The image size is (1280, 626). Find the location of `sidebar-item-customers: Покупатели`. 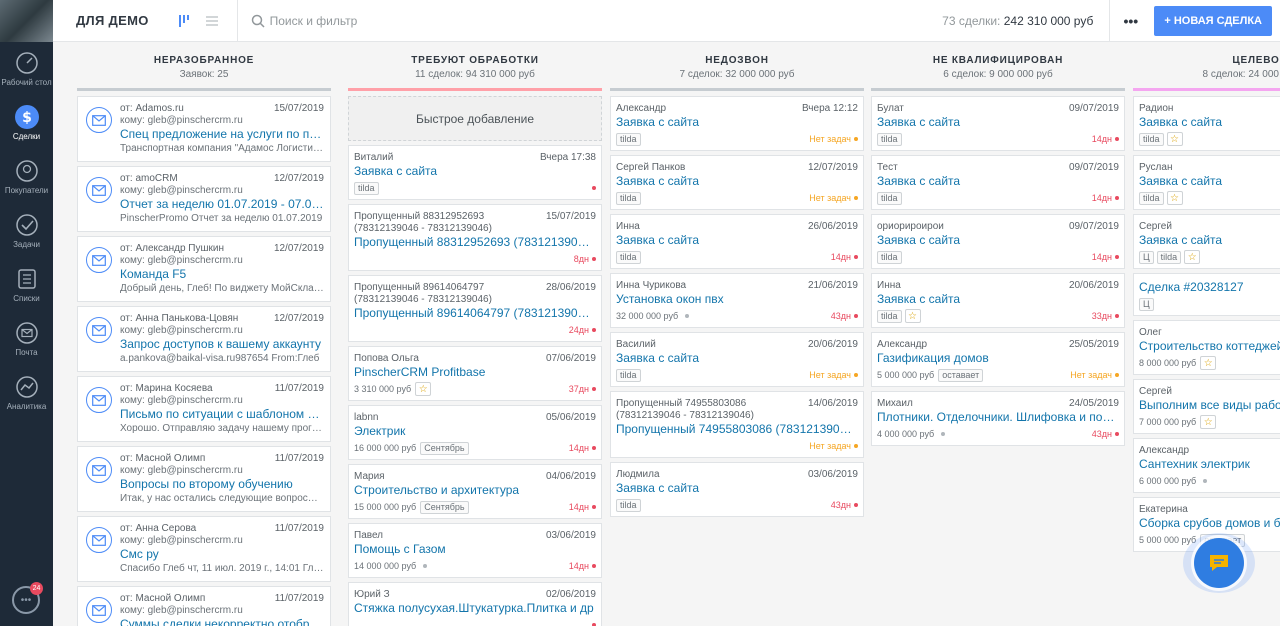

sidebar-item-customers: Покупатели is located at coordinates (26, 177).